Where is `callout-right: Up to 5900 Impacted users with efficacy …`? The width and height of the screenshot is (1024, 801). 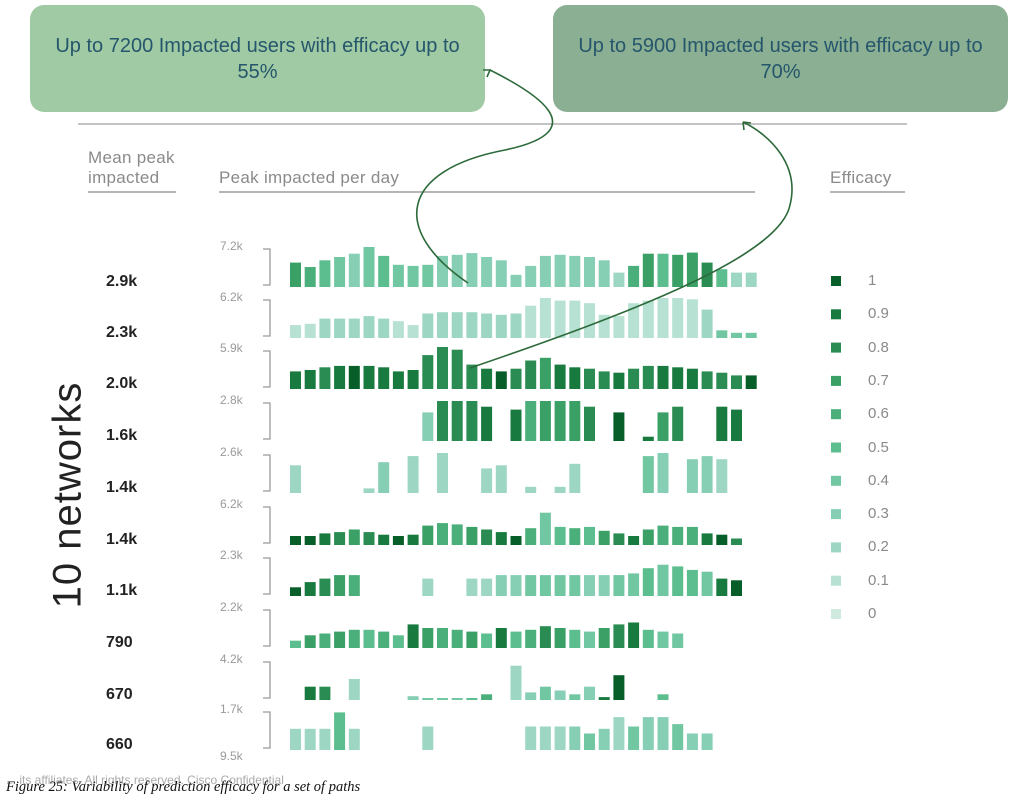
callout-right: Up to 5900 Impacted users with efficacy … is located at coordinates (780, 58).